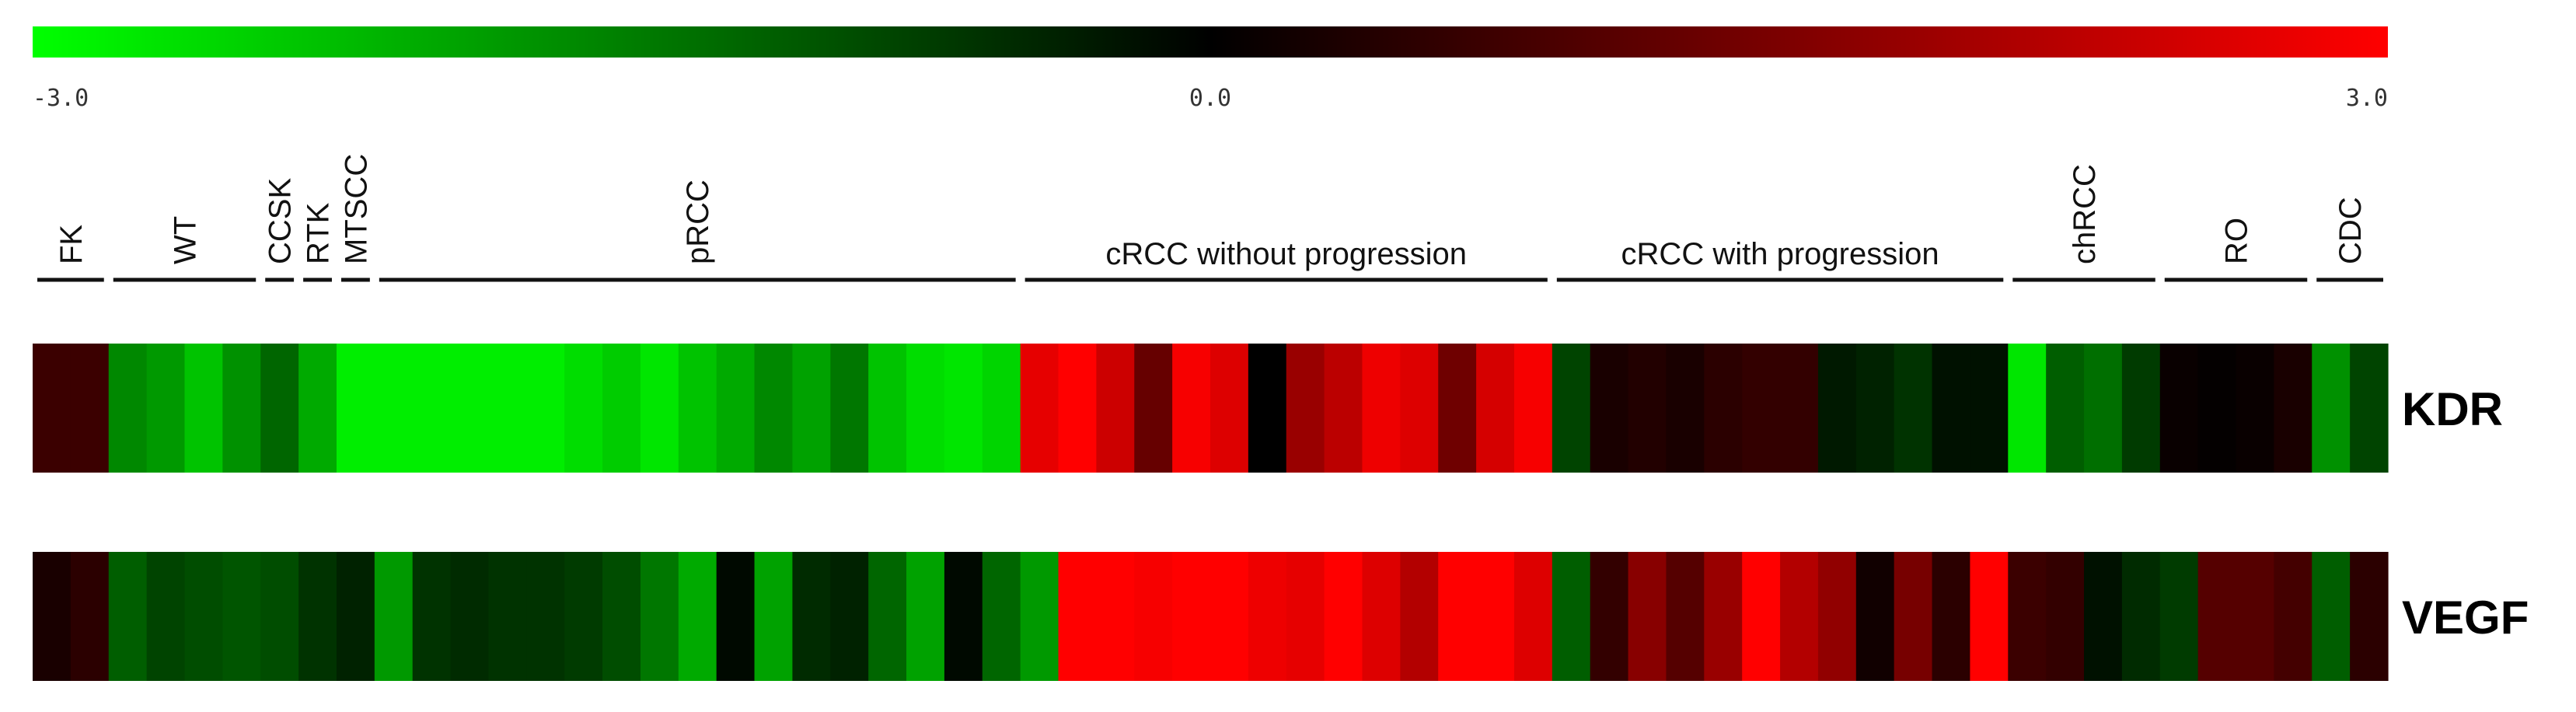 The height and width of the screenshot is (712, 2576). What do you see at coordinates (1286, 254) in the screenshot?
I see `group-label: cRCC without progression` at bounding box center [1286, 254].